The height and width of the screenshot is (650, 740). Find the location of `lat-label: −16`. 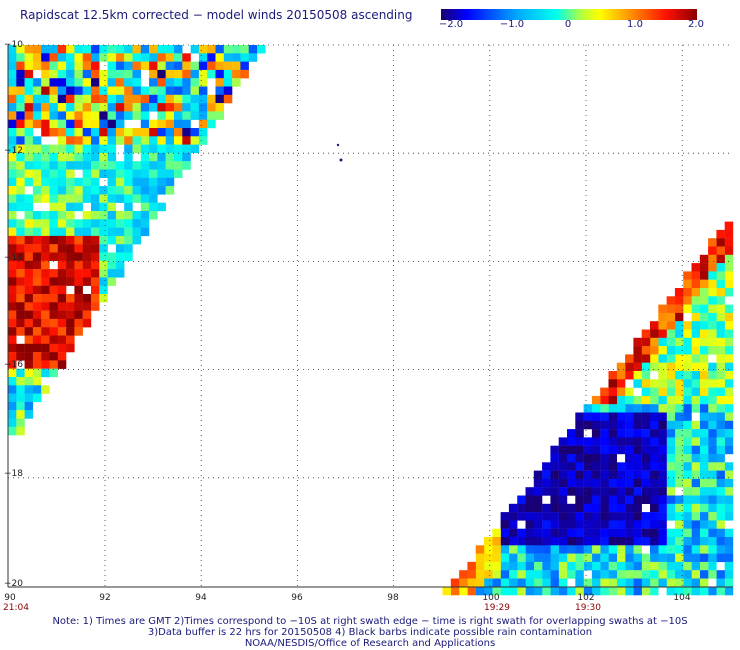

lat-label: −16 is located at coordinates (13, 365).